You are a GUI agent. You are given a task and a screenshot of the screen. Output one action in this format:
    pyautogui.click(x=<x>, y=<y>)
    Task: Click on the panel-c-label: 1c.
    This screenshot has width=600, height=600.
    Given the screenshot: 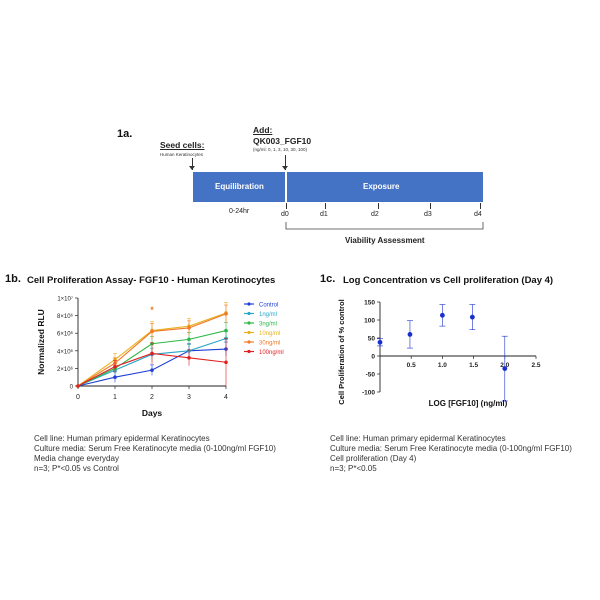 What is the action you would take?
    pyautogui.click(x=328, y=279)
    